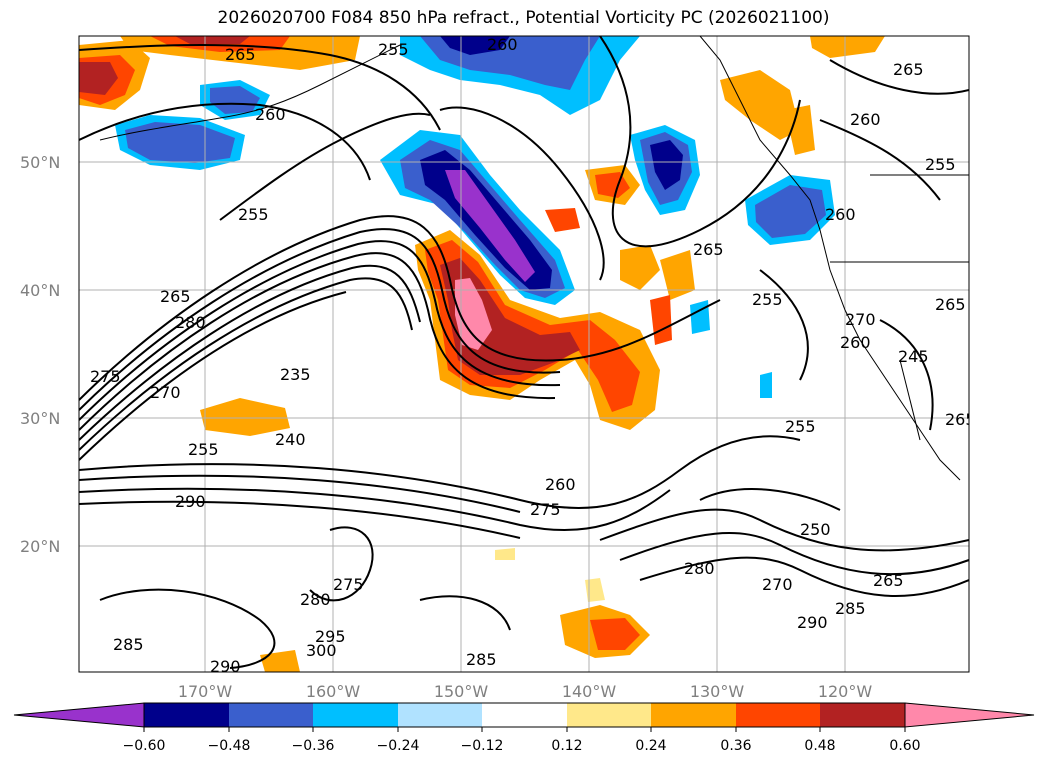 Image resolution: width=1047 pixels, height=765 pixels. Describe the element at coordinates (40, 546) in the screenshot. I see `lat-label: 20°N` at that location.